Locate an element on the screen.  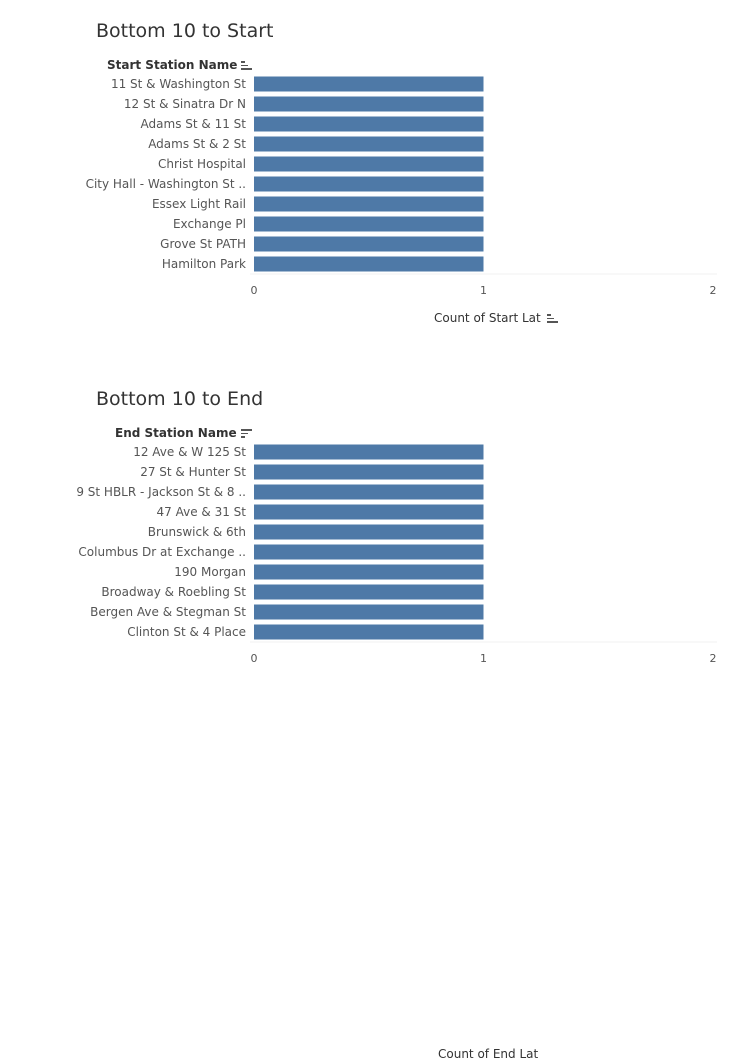
category-label: 190 Morgan is located at coordinates (210, 572).